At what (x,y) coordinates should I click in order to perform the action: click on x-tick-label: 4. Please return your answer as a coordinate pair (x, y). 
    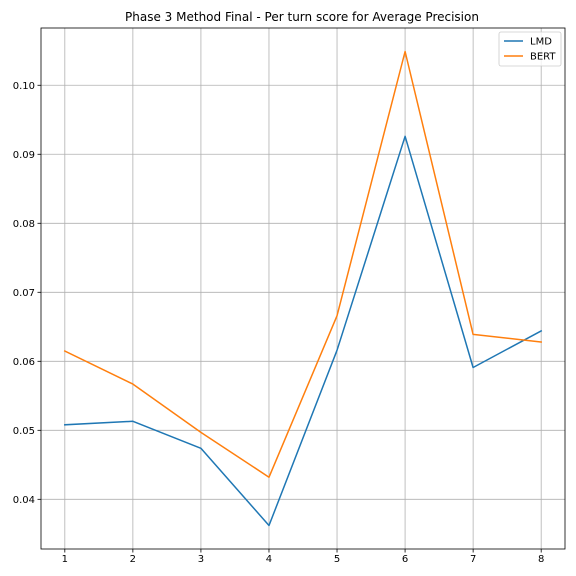
    Looking at the image, I should click on (269, 559).